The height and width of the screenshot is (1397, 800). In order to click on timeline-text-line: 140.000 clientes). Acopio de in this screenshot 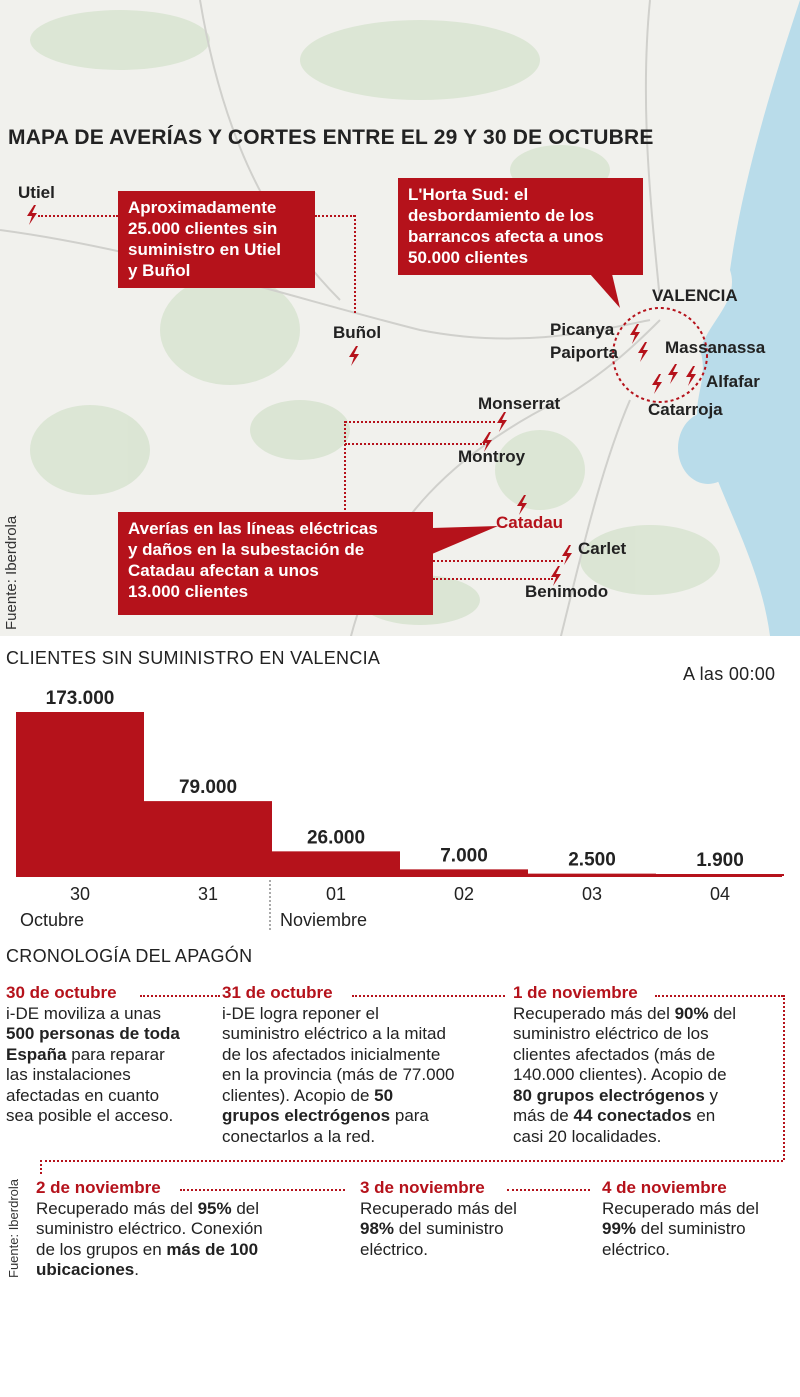, I will do `click(620, 1074)`.